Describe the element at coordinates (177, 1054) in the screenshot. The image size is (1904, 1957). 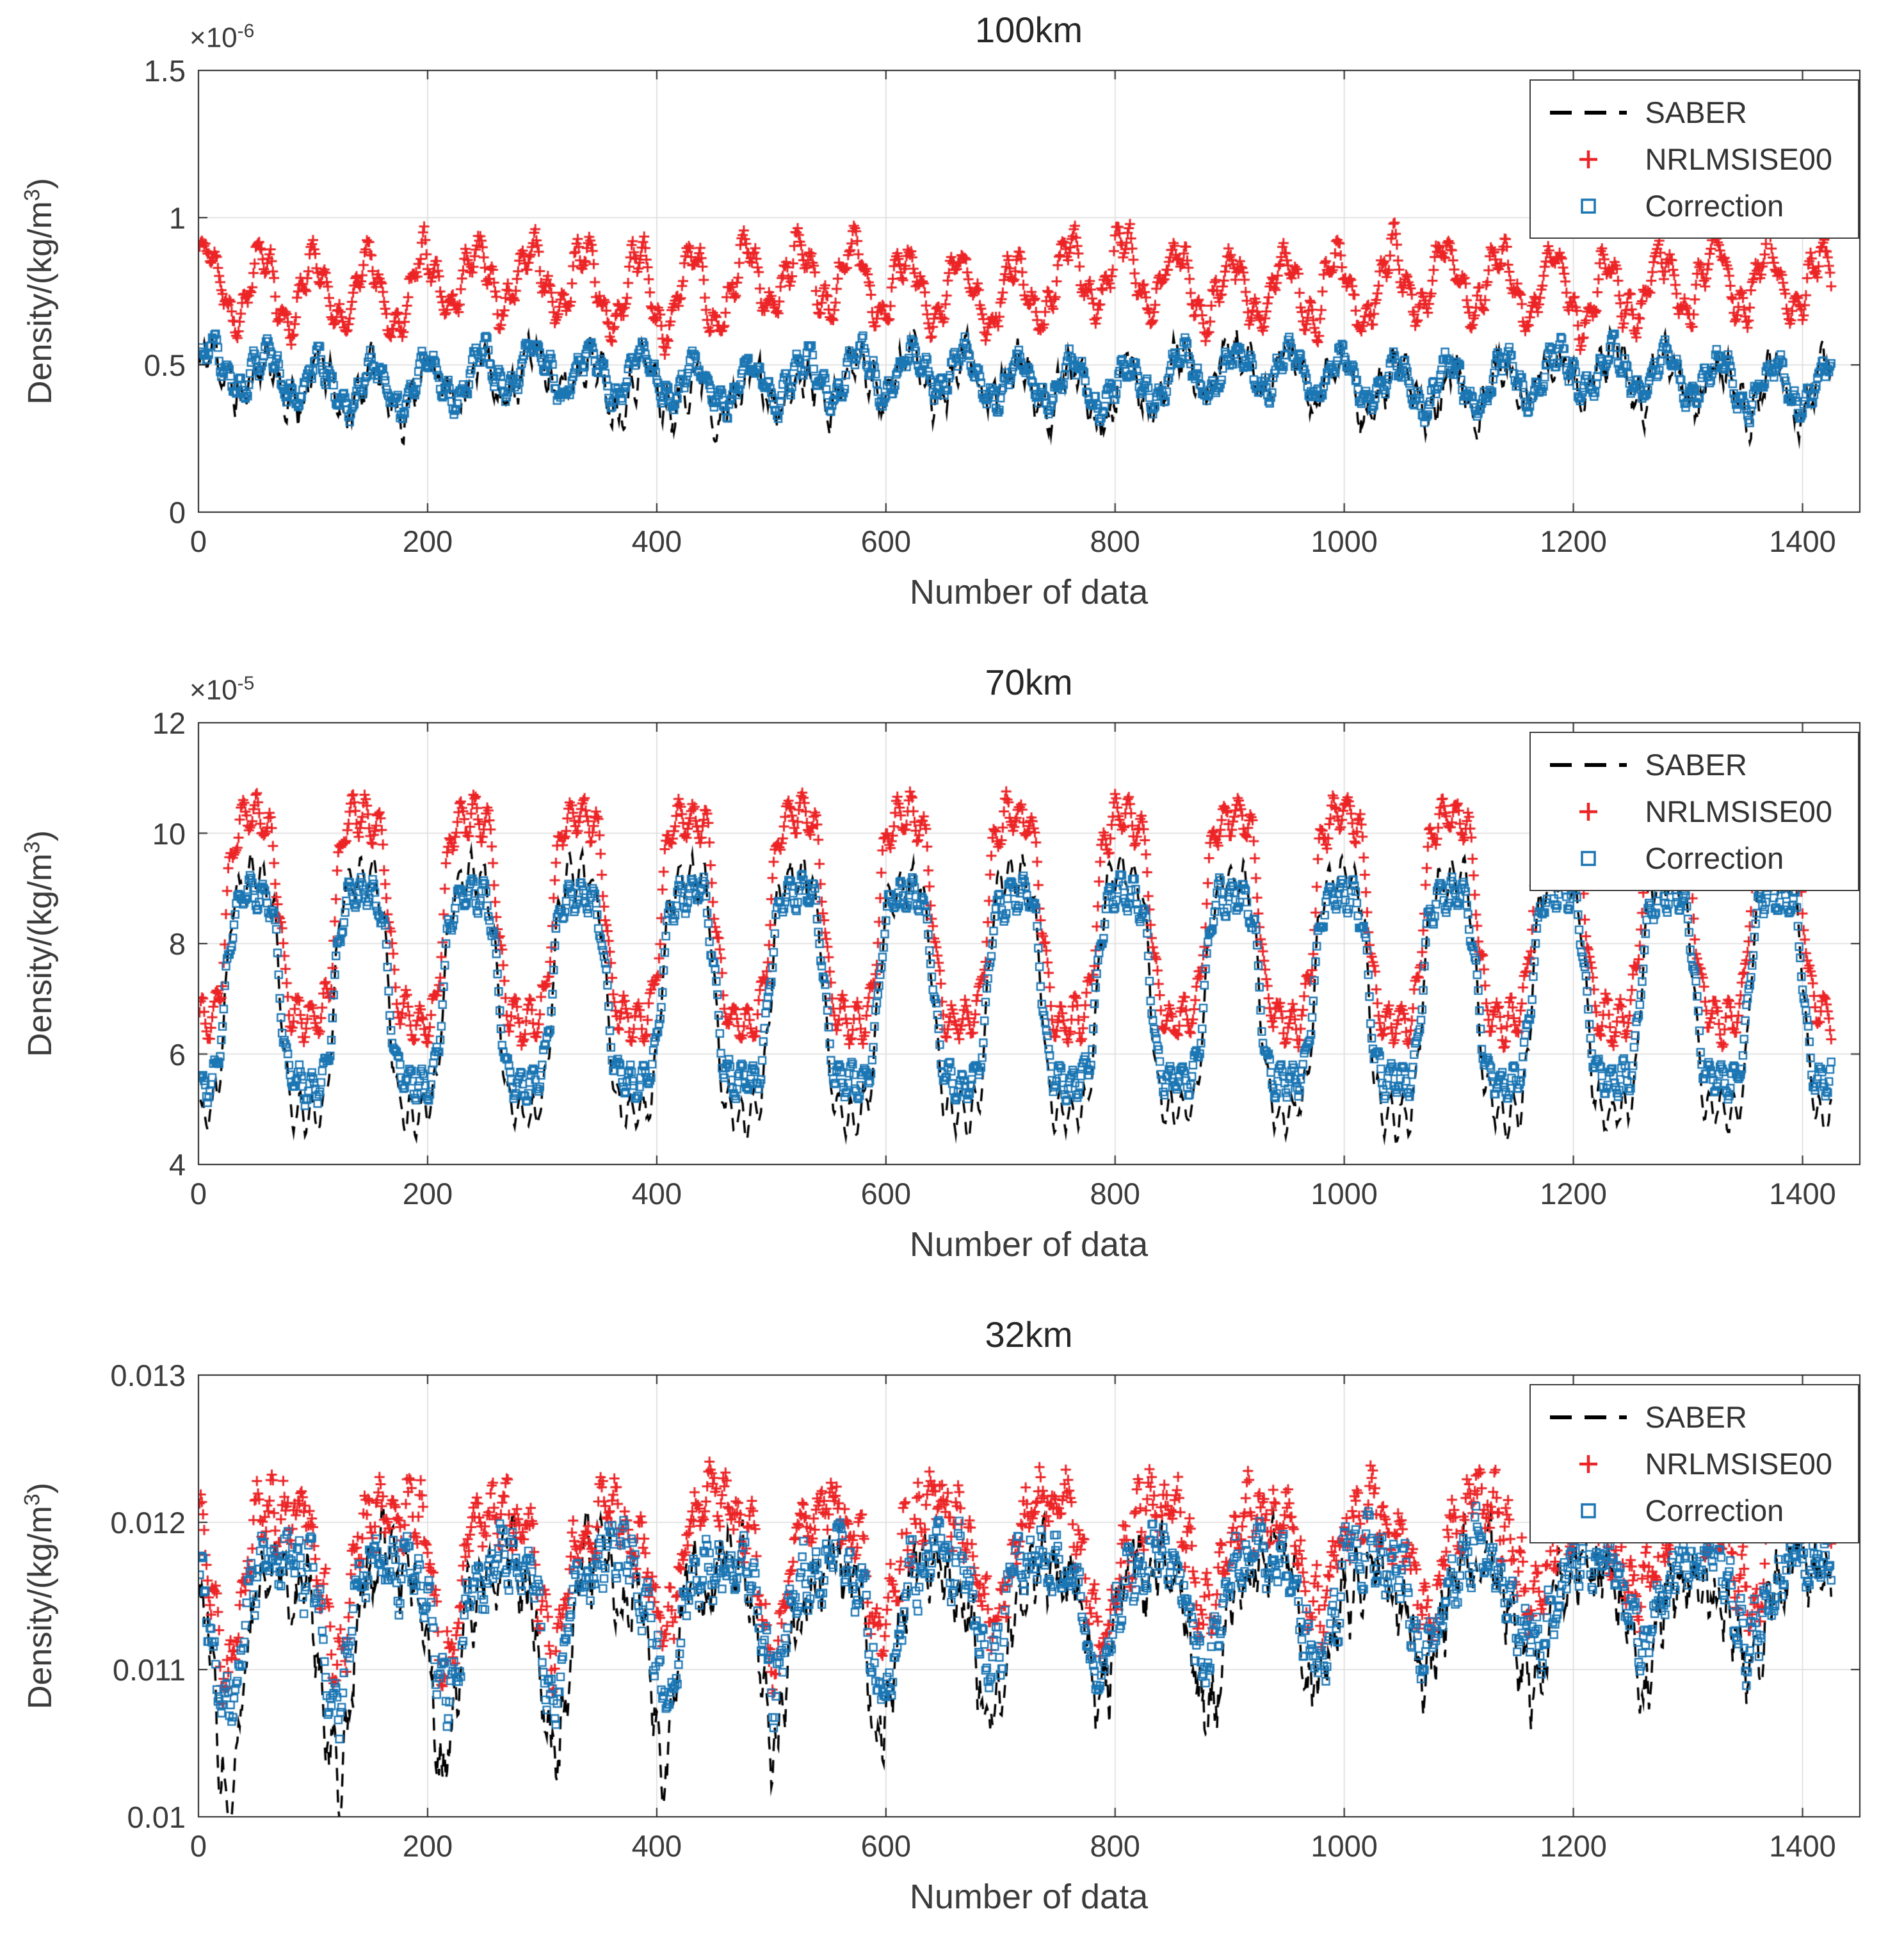
I see `y-tick-label: 6` at that location.